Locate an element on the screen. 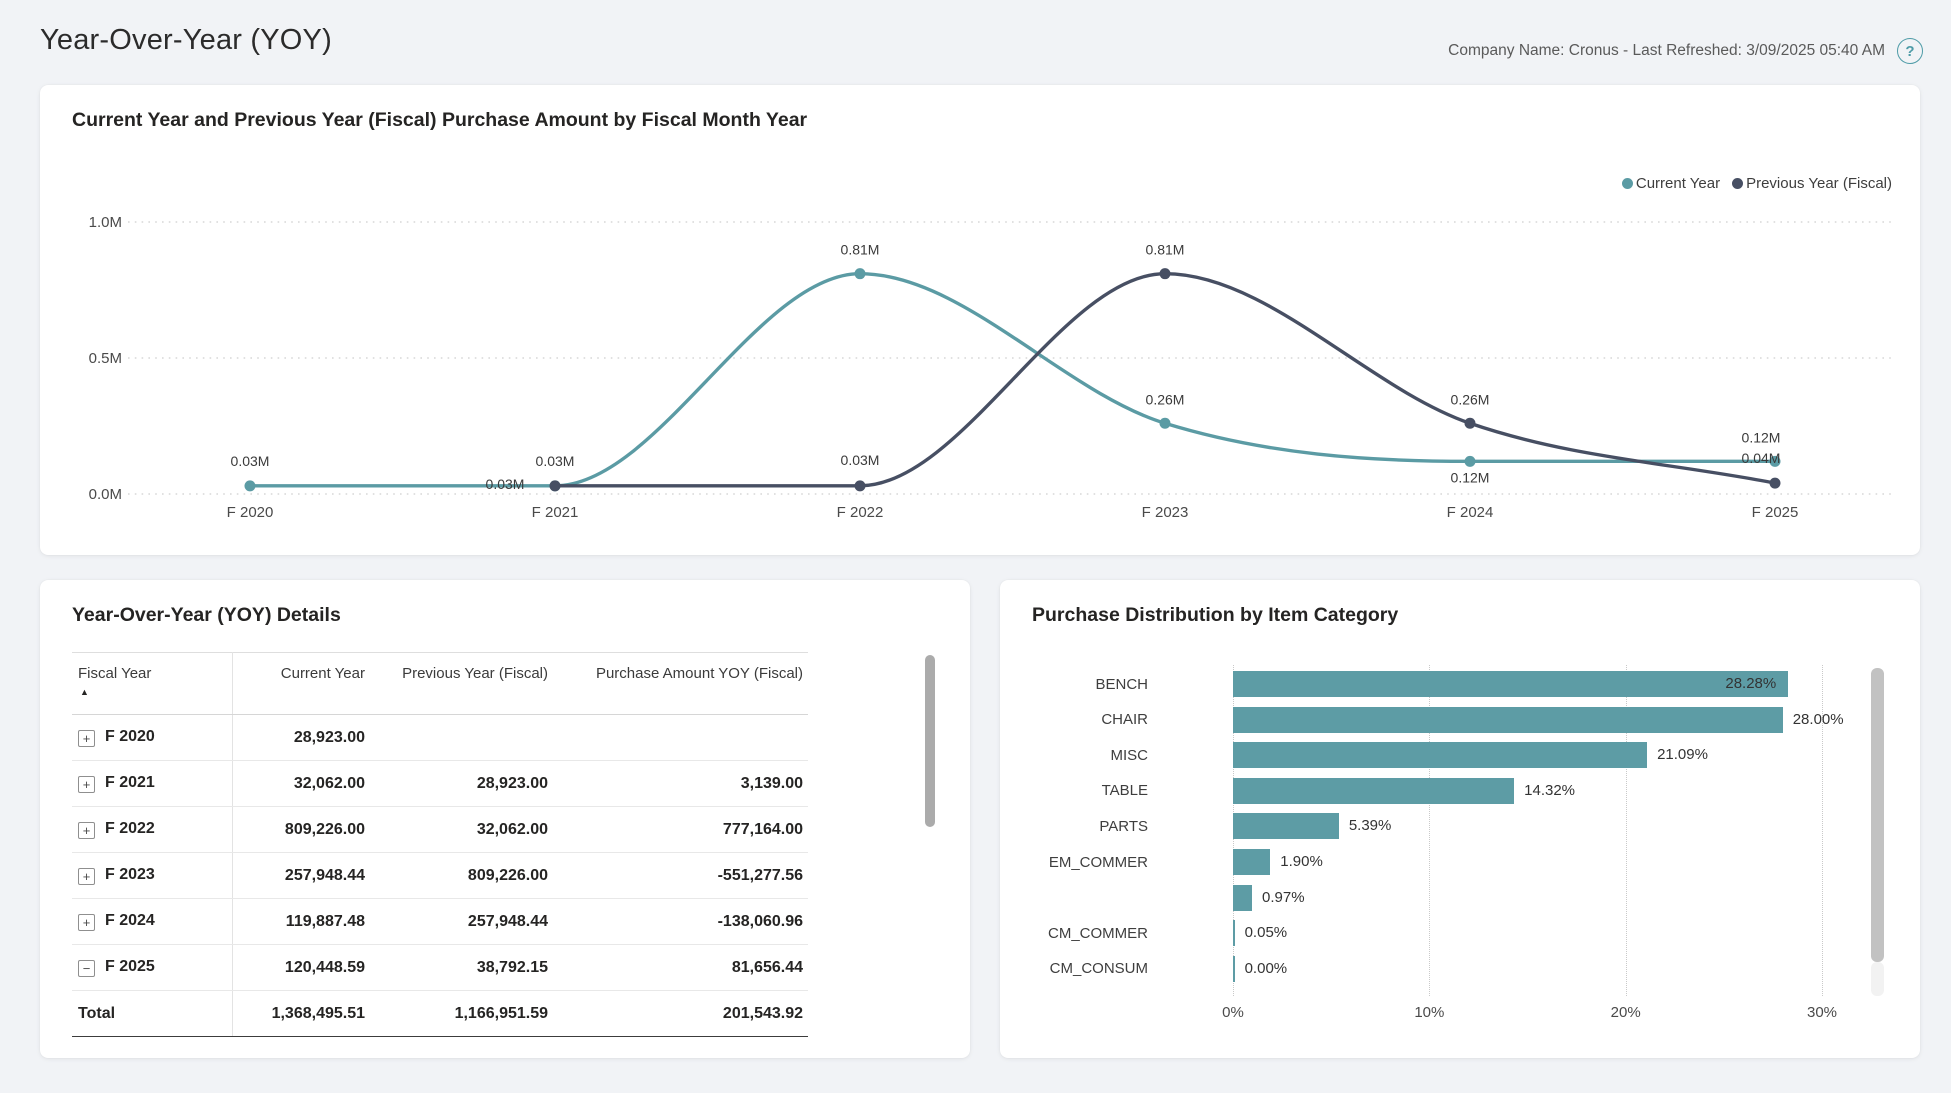  bar-row: 0.97% is located at coordinates (1460, 898).